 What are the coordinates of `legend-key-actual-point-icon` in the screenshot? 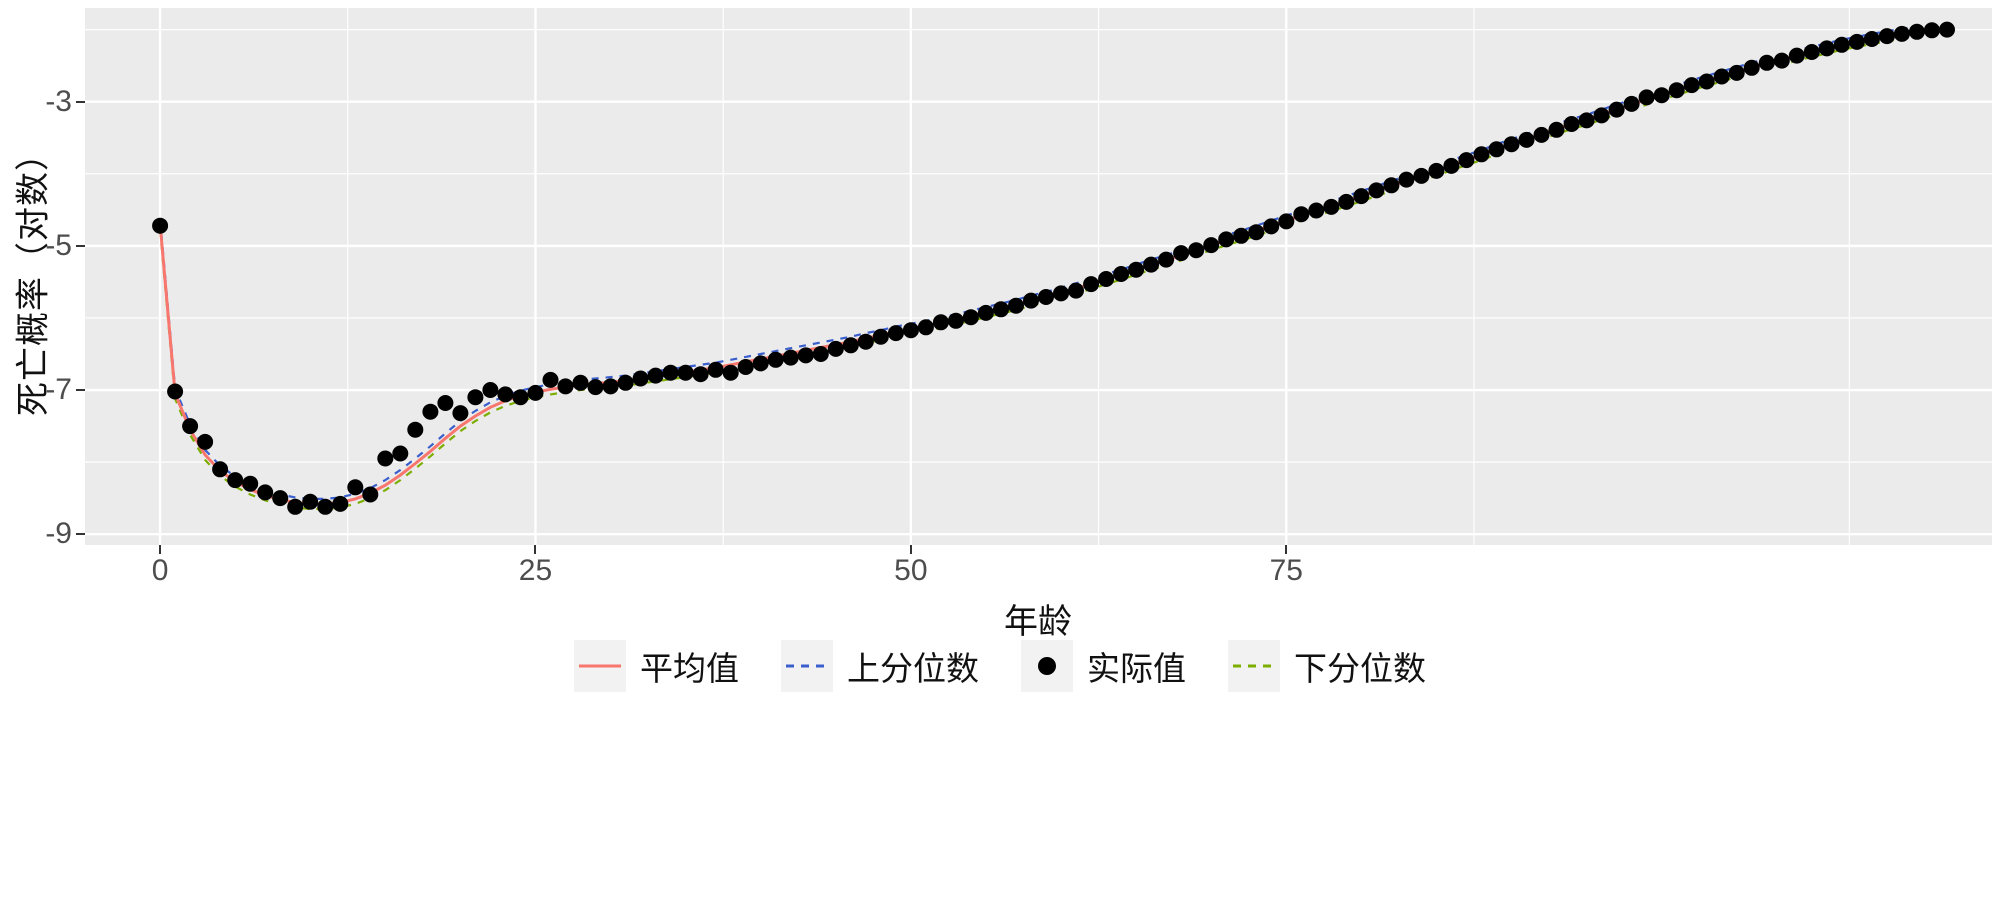 It's located at (1047, 666).